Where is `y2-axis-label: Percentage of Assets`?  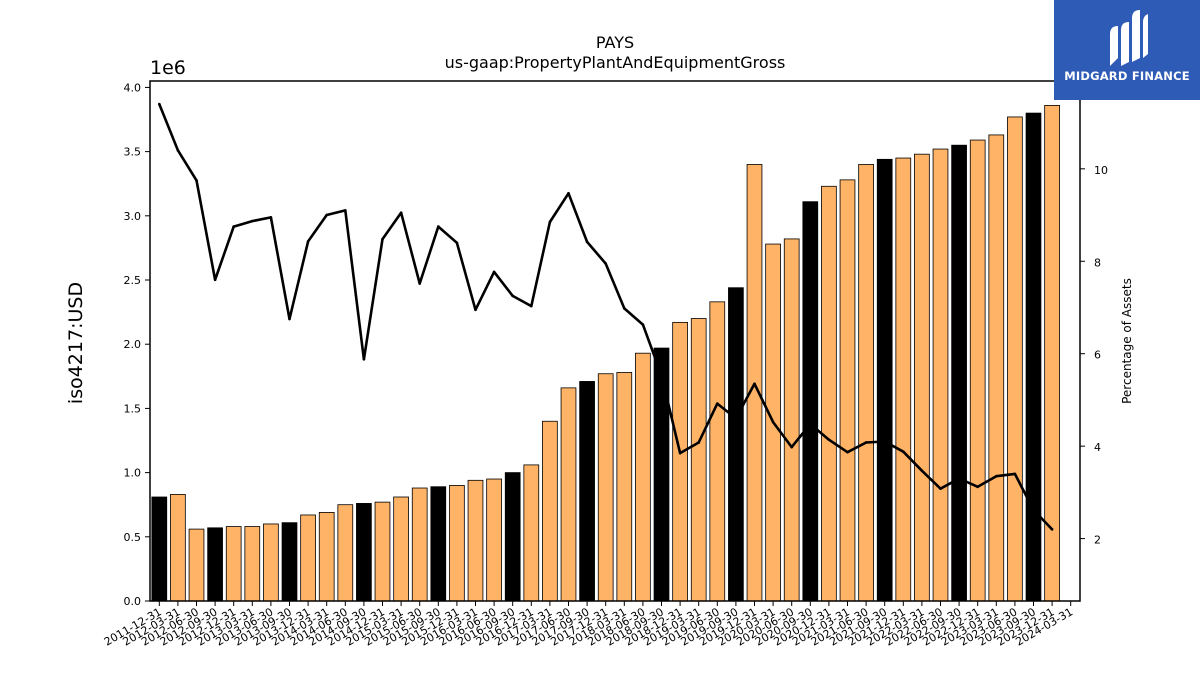
y2-axis-label: Percentage of Assets is located at coordinates (1127, 341).